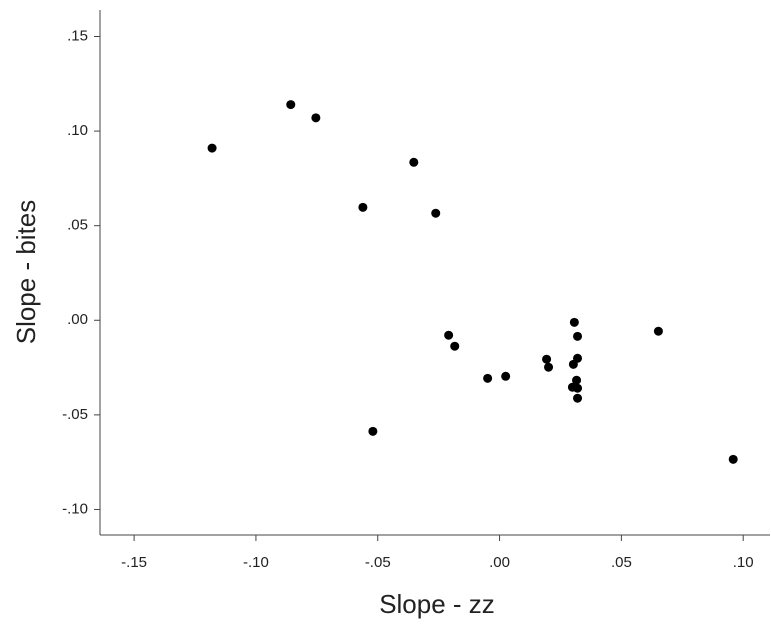  Describe the element at coordinates (378, 562) in the screenshot. I see `x-tick-label: -.05` at that location.